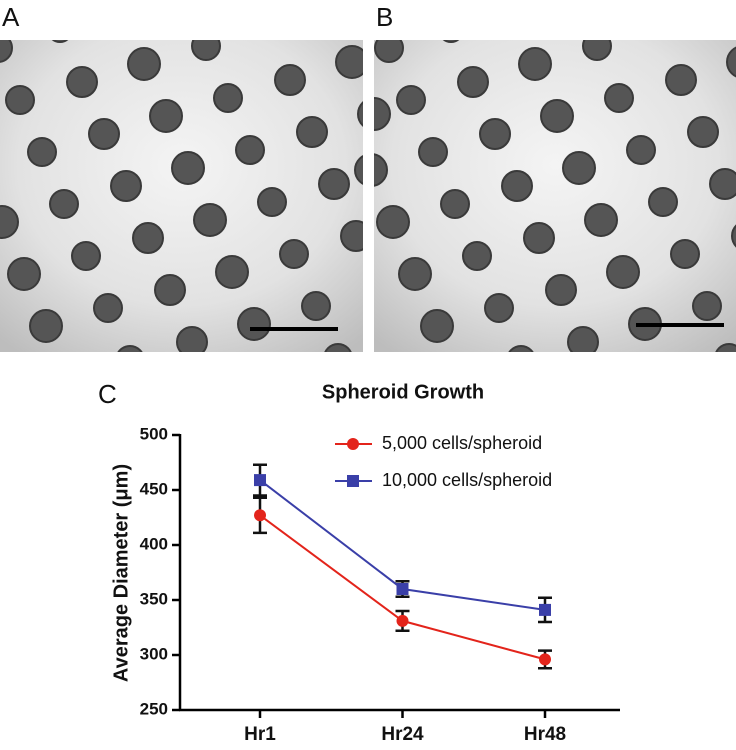 This screenshot has height=750, width=736. Describe the element at coordinates (403, 392) in the screenshot. I see `chart-title: Spheroid Growth` at that location.